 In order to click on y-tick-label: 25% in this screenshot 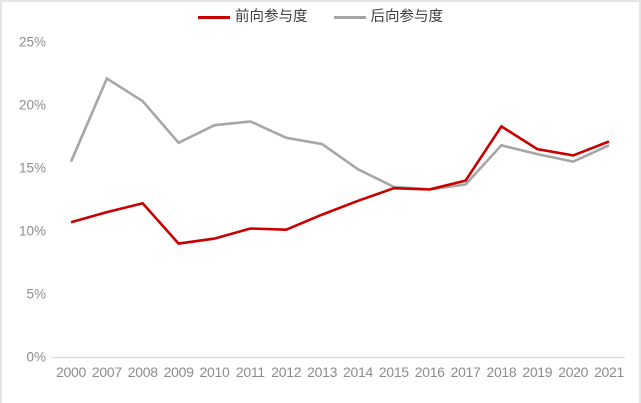, I will do `click(32, 42)`.